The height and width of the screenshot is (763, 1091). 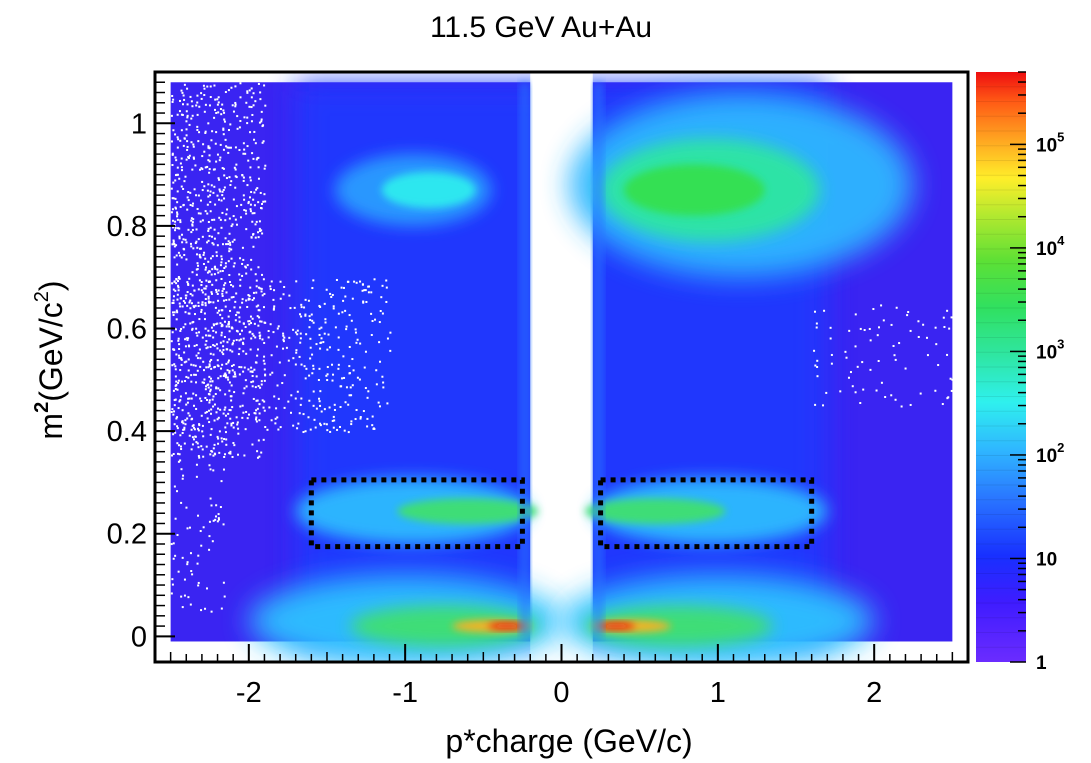 What do you see at coordinates (655, 511) in the screenshot?
I see `kaon-band-pos-core` at bounding box center [655, 511].